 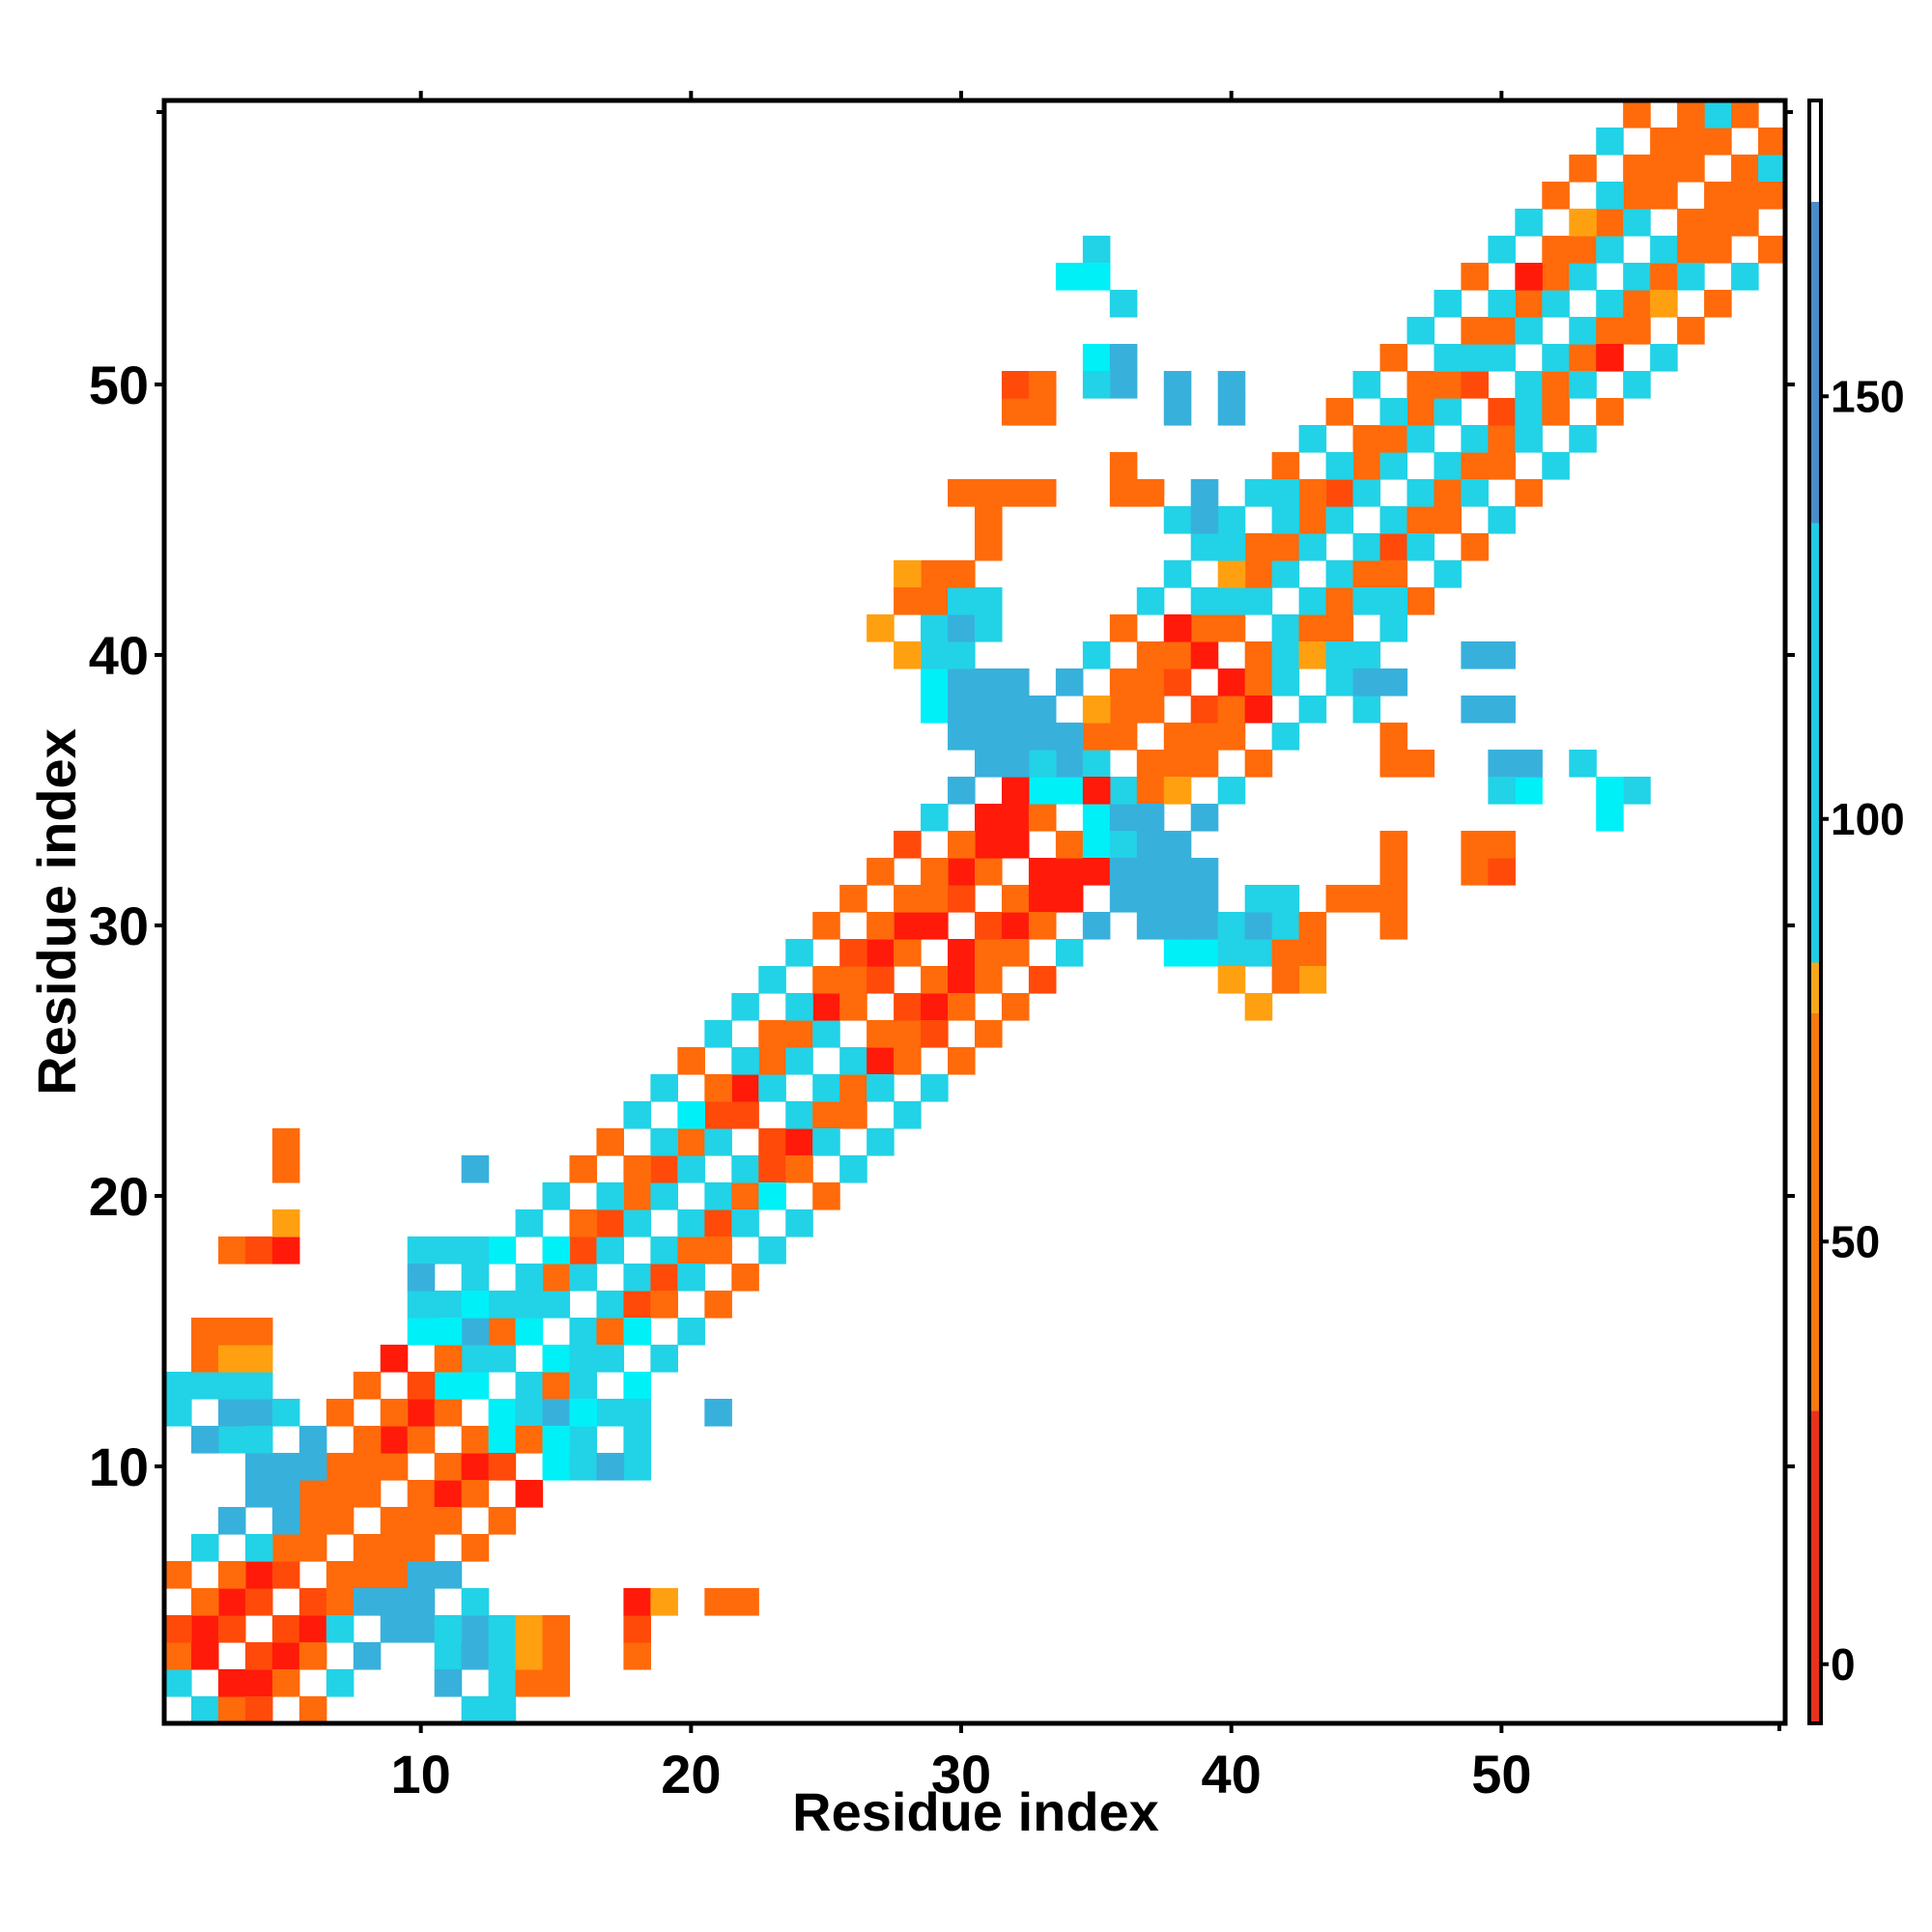 I want to click on colorbar-tick-label: 50, so click(x=1855, y=1241).